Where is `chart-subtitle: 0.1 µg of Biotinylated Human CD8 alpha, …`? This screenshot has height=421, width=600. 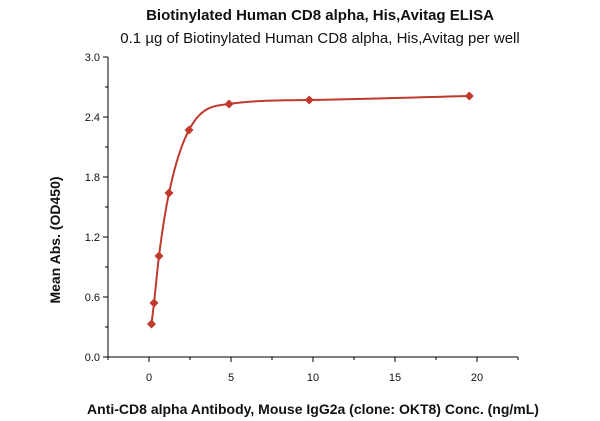
chart-subtitle: 0.1 µg of Biotinylated Human CD8 alpha, … is located at coordinates (319, 38).